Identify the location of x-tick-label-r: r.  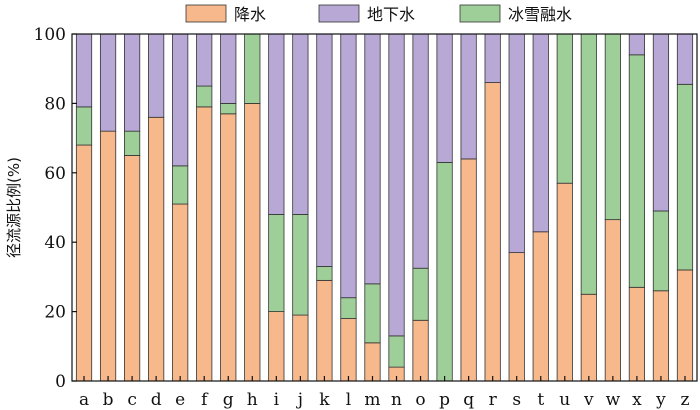
(493, 400).